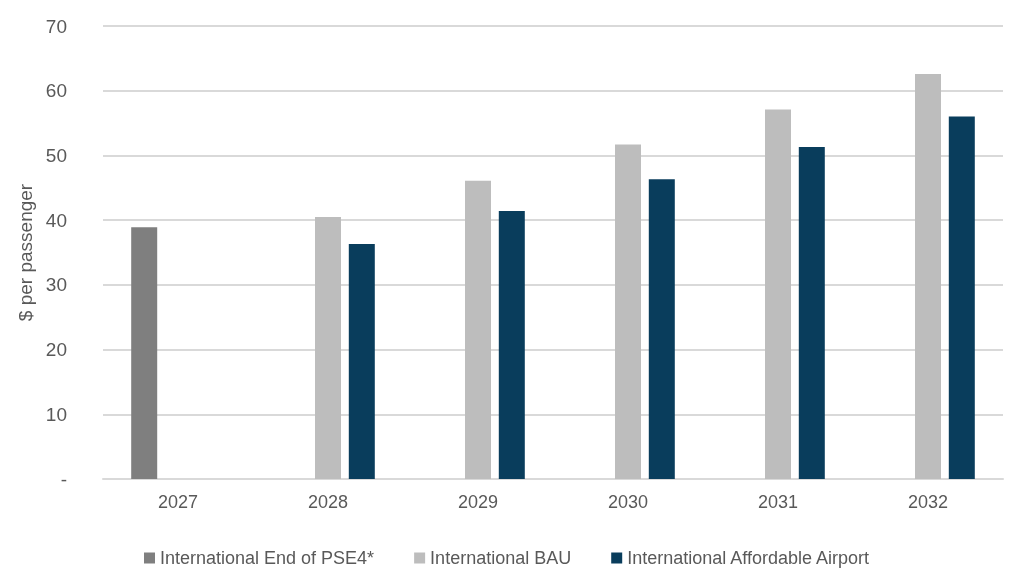 The image size is (1015, 572). What do you see at coordinates (501, 558) in the screenshot?
I see `legend-label: International BAU` at bounding box center [501, 558].